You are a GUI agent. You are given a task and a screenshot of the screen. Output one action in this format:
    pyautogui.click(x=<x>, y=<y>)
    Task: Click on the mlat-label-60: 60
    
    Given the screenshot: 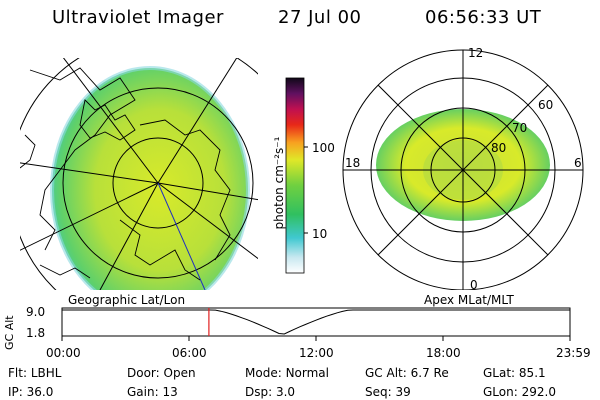 What is the action you would take?
    pyautogui.click(x=546, y=105)
    